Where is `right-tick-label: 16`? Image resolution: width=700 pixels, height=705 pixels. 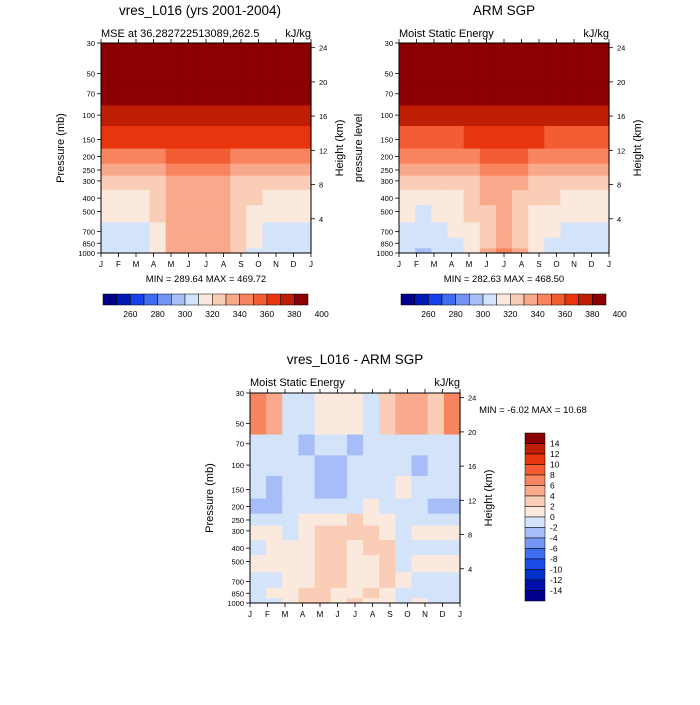 right-tick-label: 16 is located at coordinates (323, 116).